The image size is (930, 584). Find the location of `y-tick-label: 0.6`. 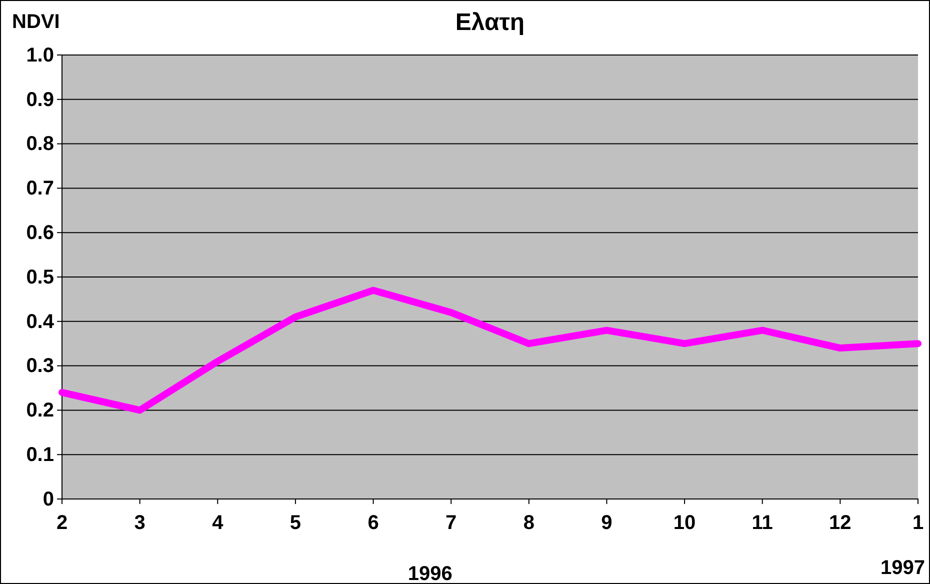

y-tick-label: 0.6 is located at coordinates (40, 233).